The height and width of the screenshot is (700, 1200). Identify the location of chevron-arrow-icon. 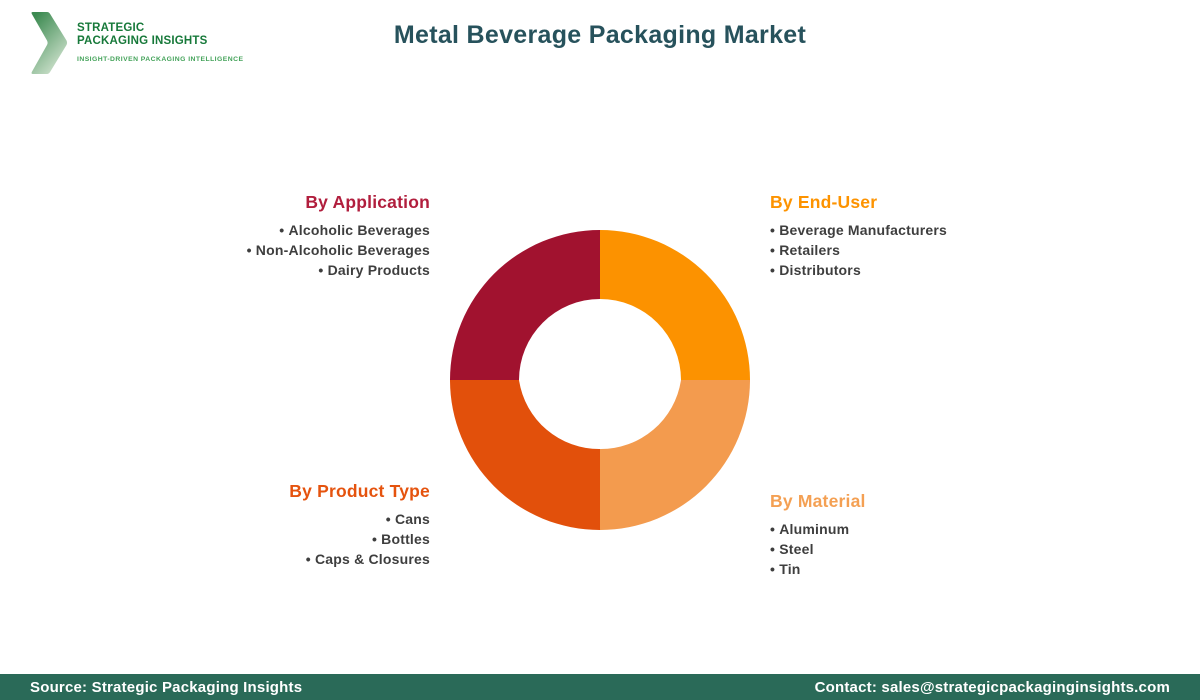
(49, 43).